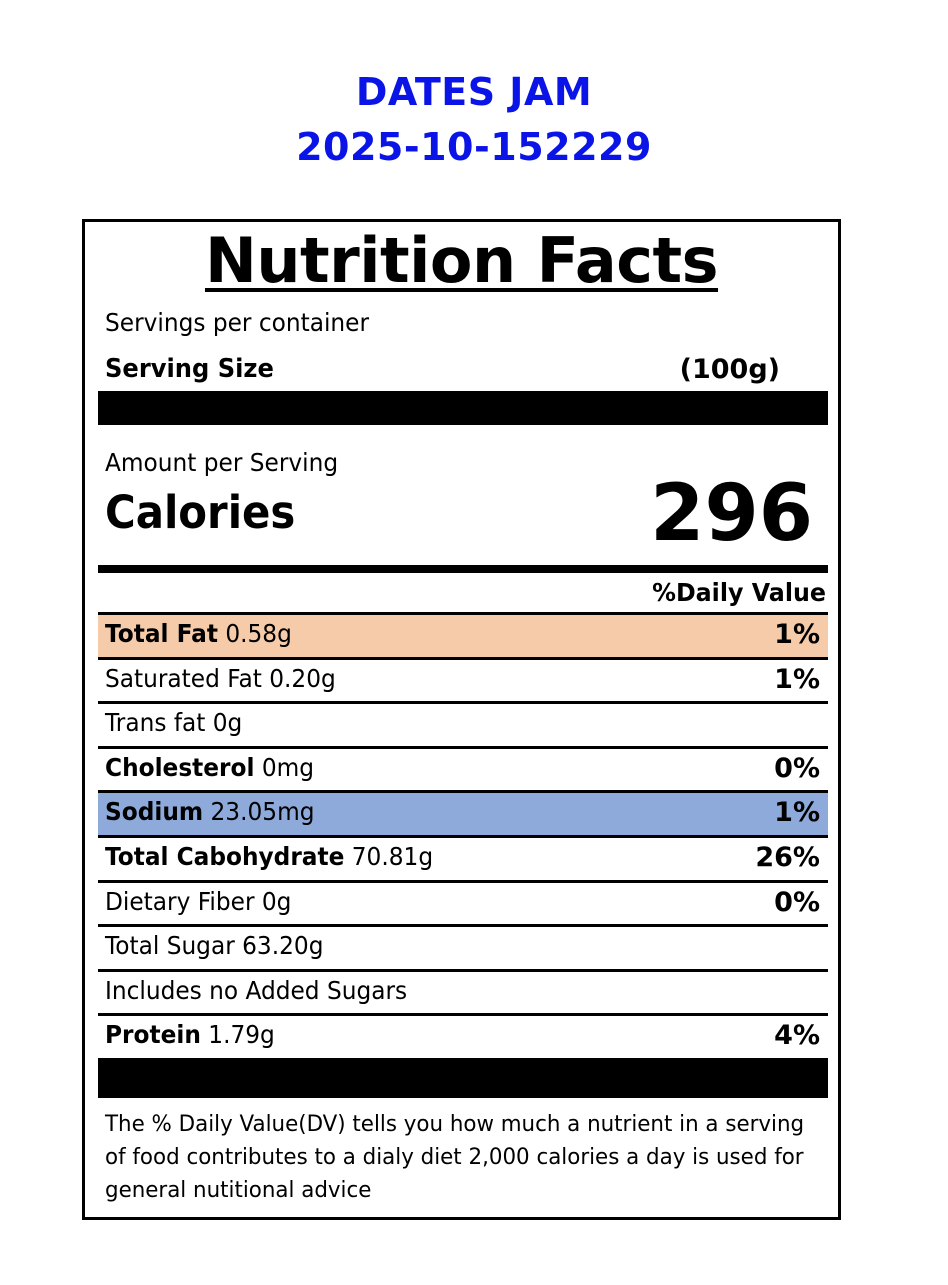 This screenshot has height=1285, width=948. What do you see at coordinates (225, 856) in the screenshot?
I see `nutrient-name: Total Cabohydrate` at bounding box center [225, 856].